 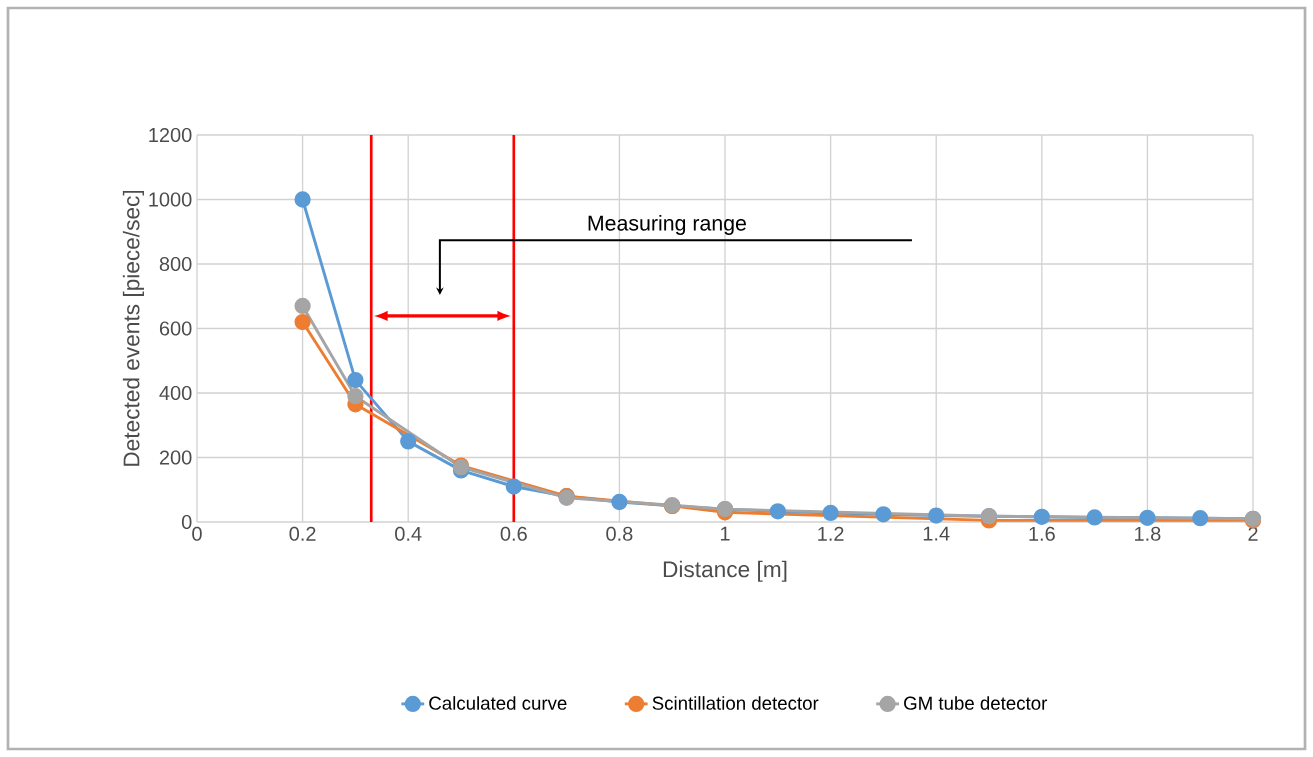 I want to click on y-tick-label: 400, so click(x=175, y=393).